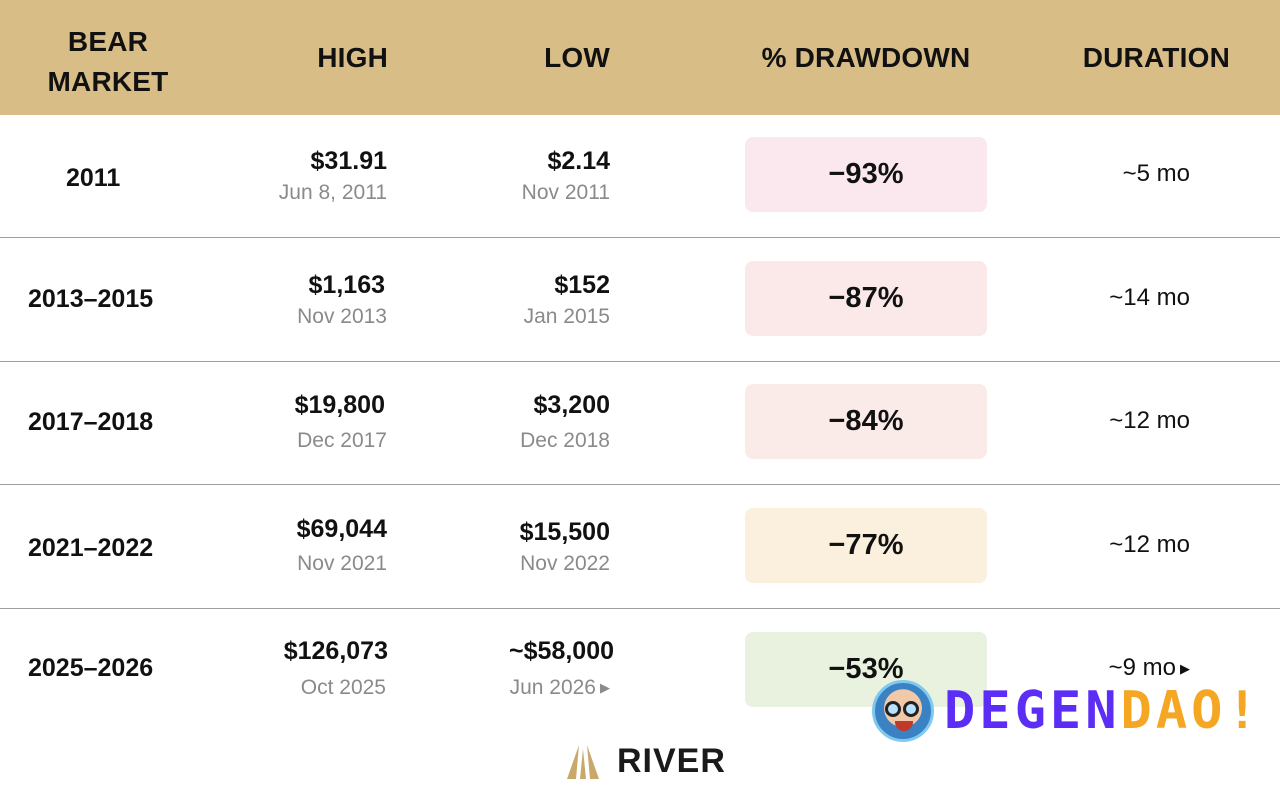  What do you see at coordinates (108, 61) in the screenshot?
I see `column-header-bear-market: BEAR MARKET` at bounding box center [108, 61].